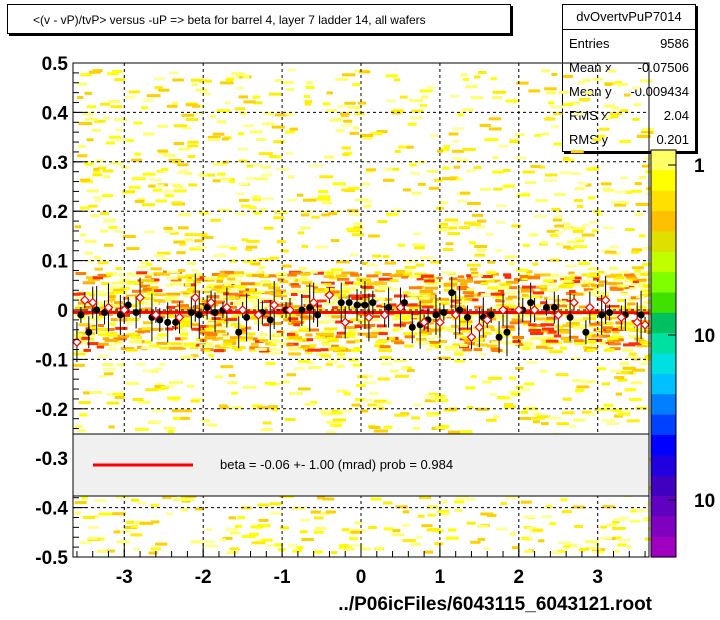 The width and height of the screenshot is (720, 620). What do you see at coordinates (51, 459) in the screenshot?
I see `y-tick-label: -0.3` at bounding box center [51, 459].